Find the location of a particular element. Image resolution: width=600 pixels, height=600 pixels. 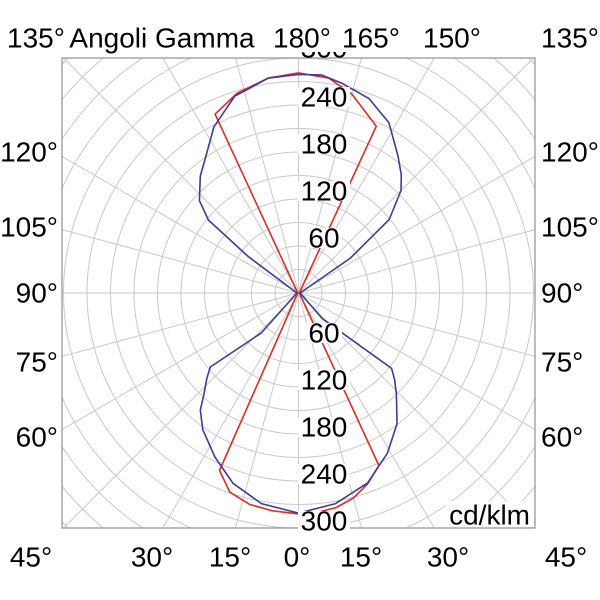

gamma-label-top: 165° is located at coordinates (371, 38).